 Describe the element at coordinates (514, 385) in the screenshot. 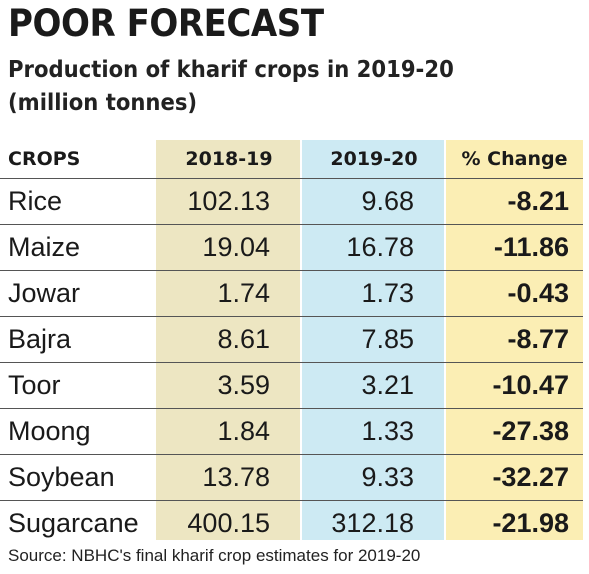

I see `value-change: -10.47` at that location.